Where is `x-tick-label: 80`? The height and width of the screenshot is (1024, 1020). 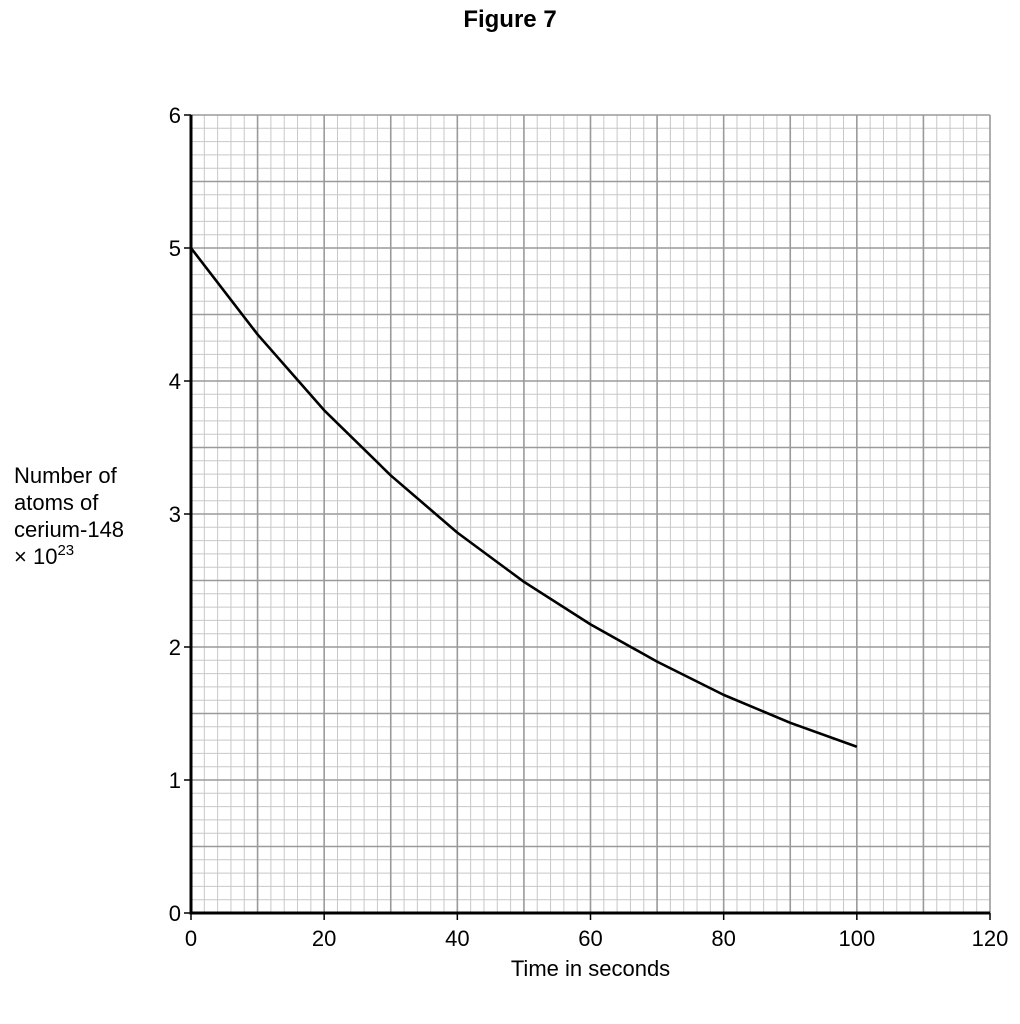
x-tick-label: 80 is located at coordinates (723, 938).